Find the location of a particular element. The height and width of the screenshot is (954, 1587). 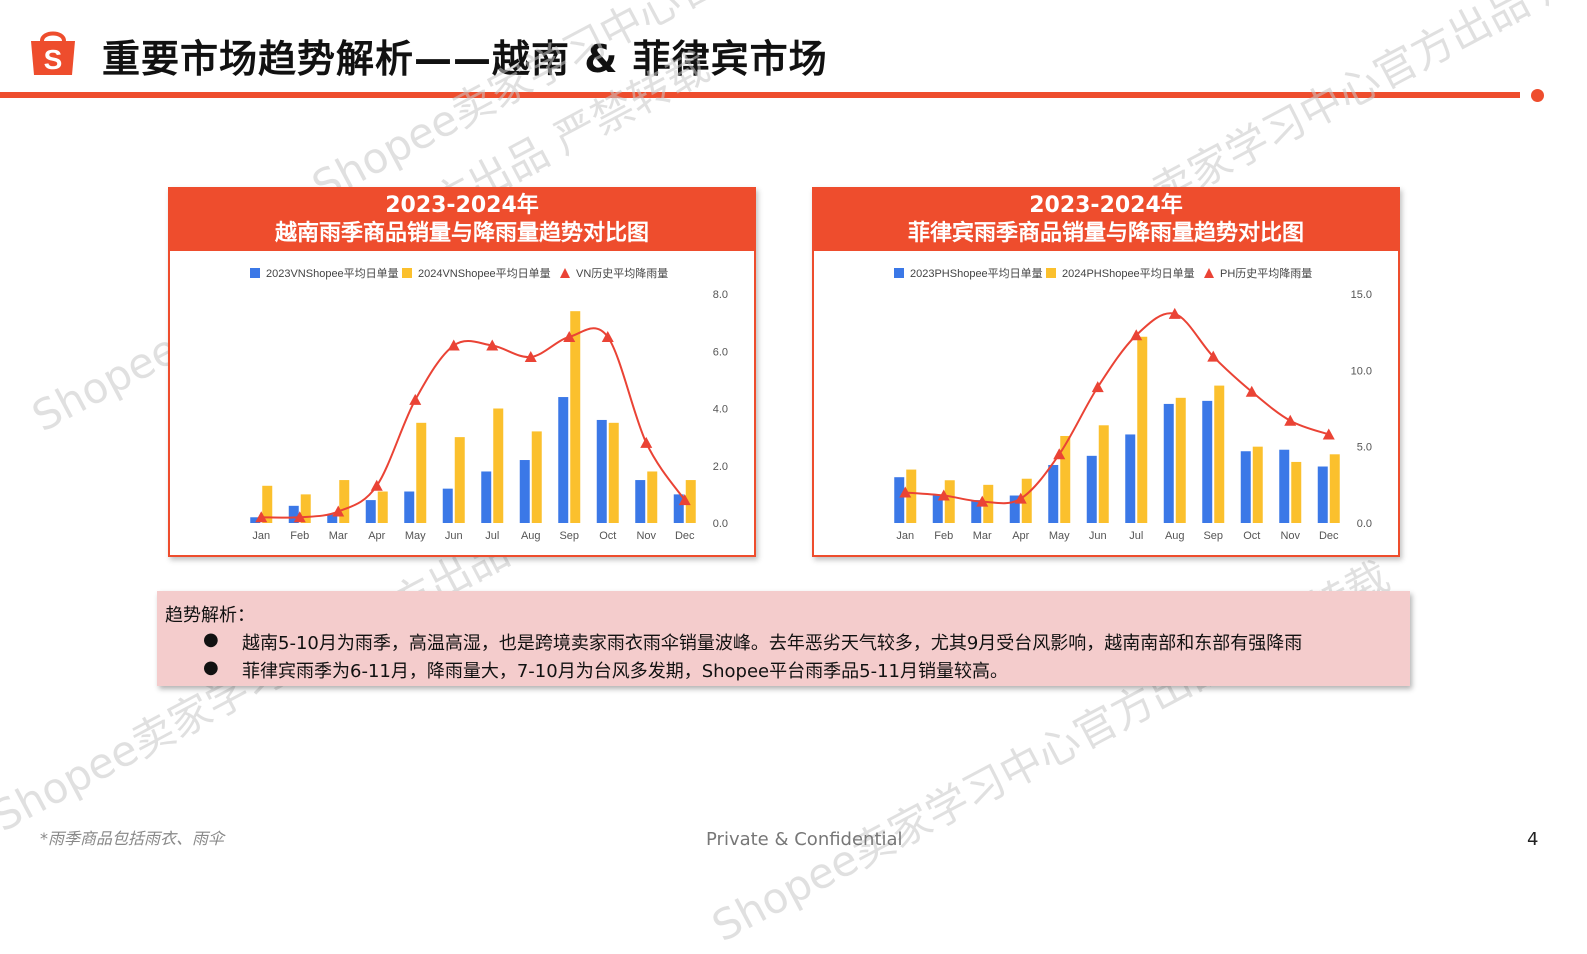

legend-label: 2024PHShopee平均日单量 is located at coordinates (1128, 273).